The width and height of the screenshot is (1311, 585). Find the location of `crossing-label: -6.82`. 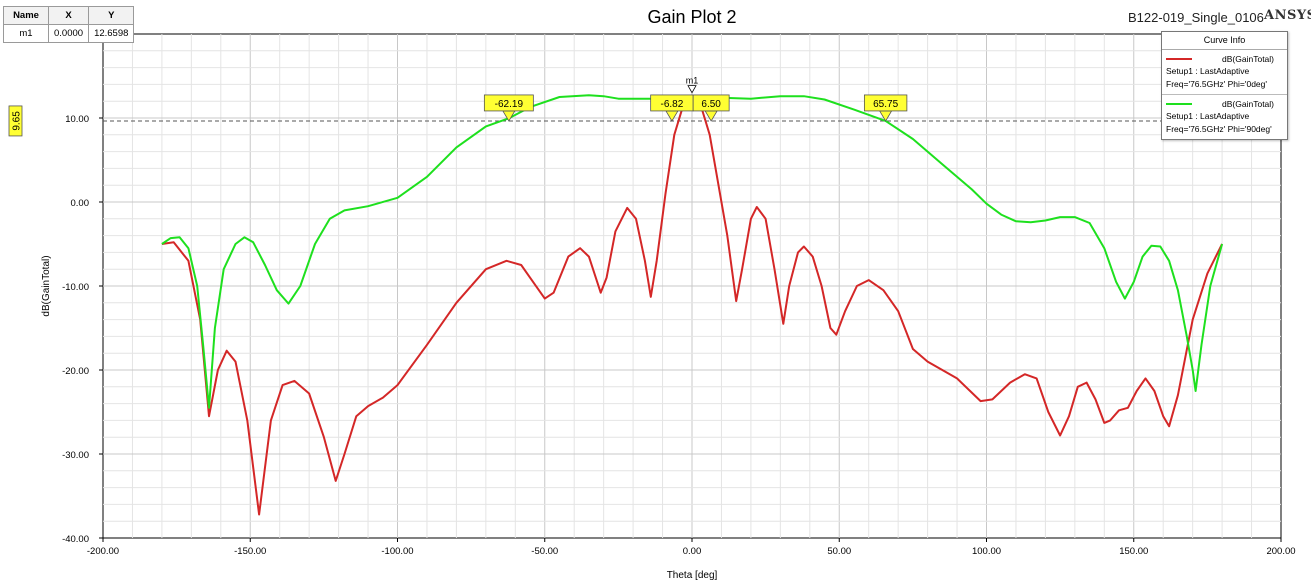

crossing-label: -6.82 is located at coordinates (672, 104).